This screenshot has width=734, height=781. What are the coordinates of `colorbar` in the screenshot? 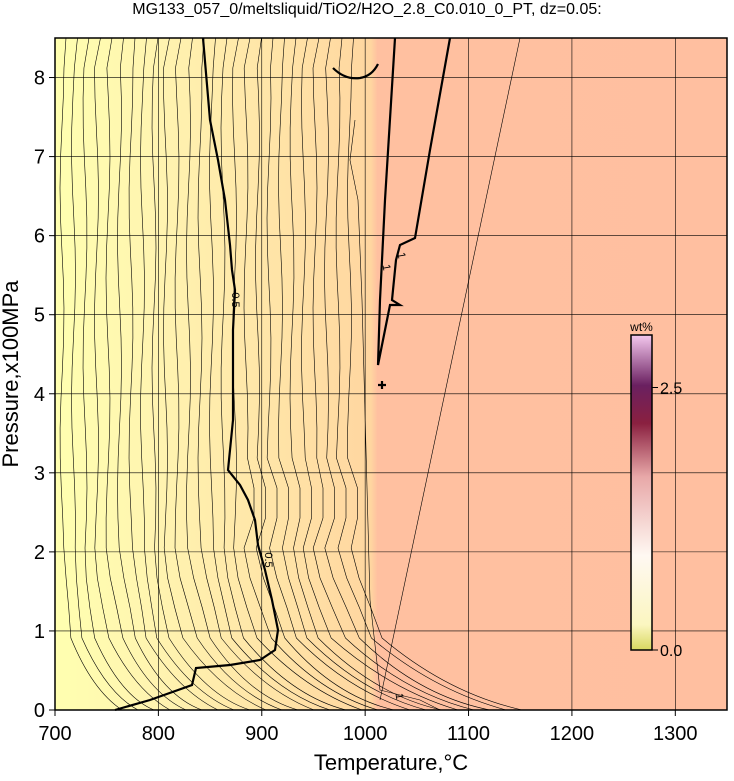 It's located at (641, 492).